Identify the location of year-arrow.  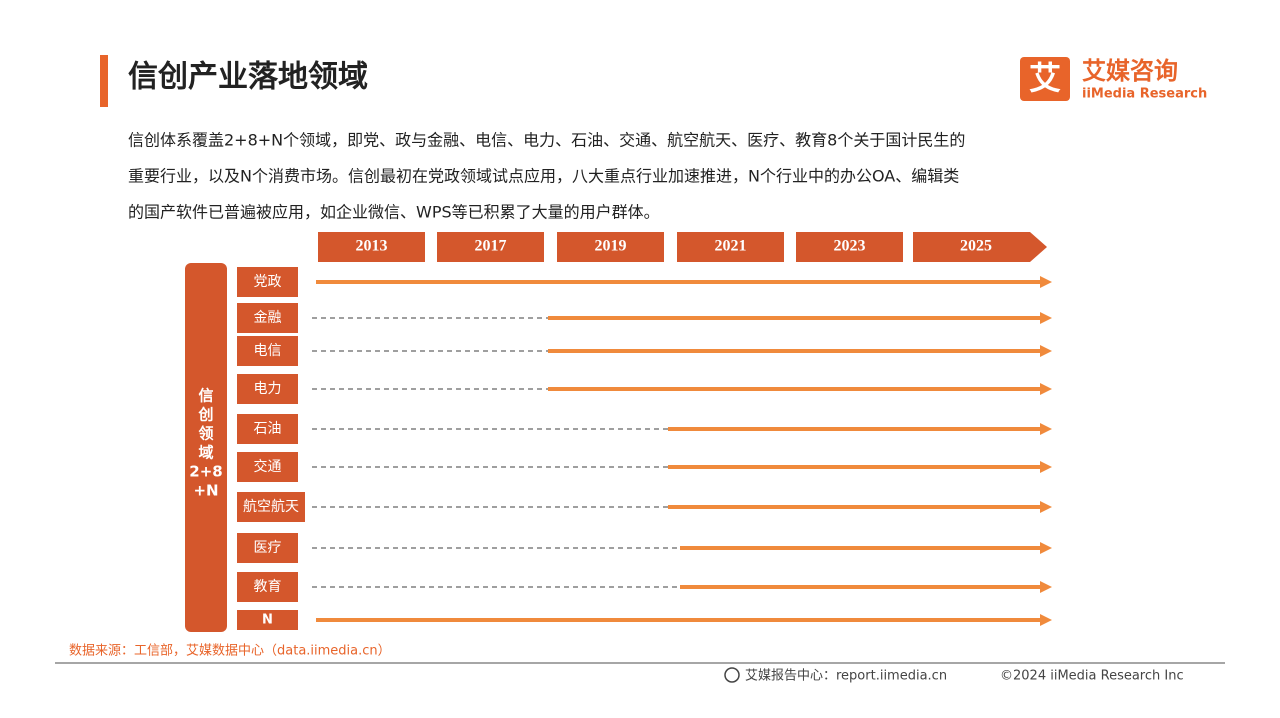
(980, 247).